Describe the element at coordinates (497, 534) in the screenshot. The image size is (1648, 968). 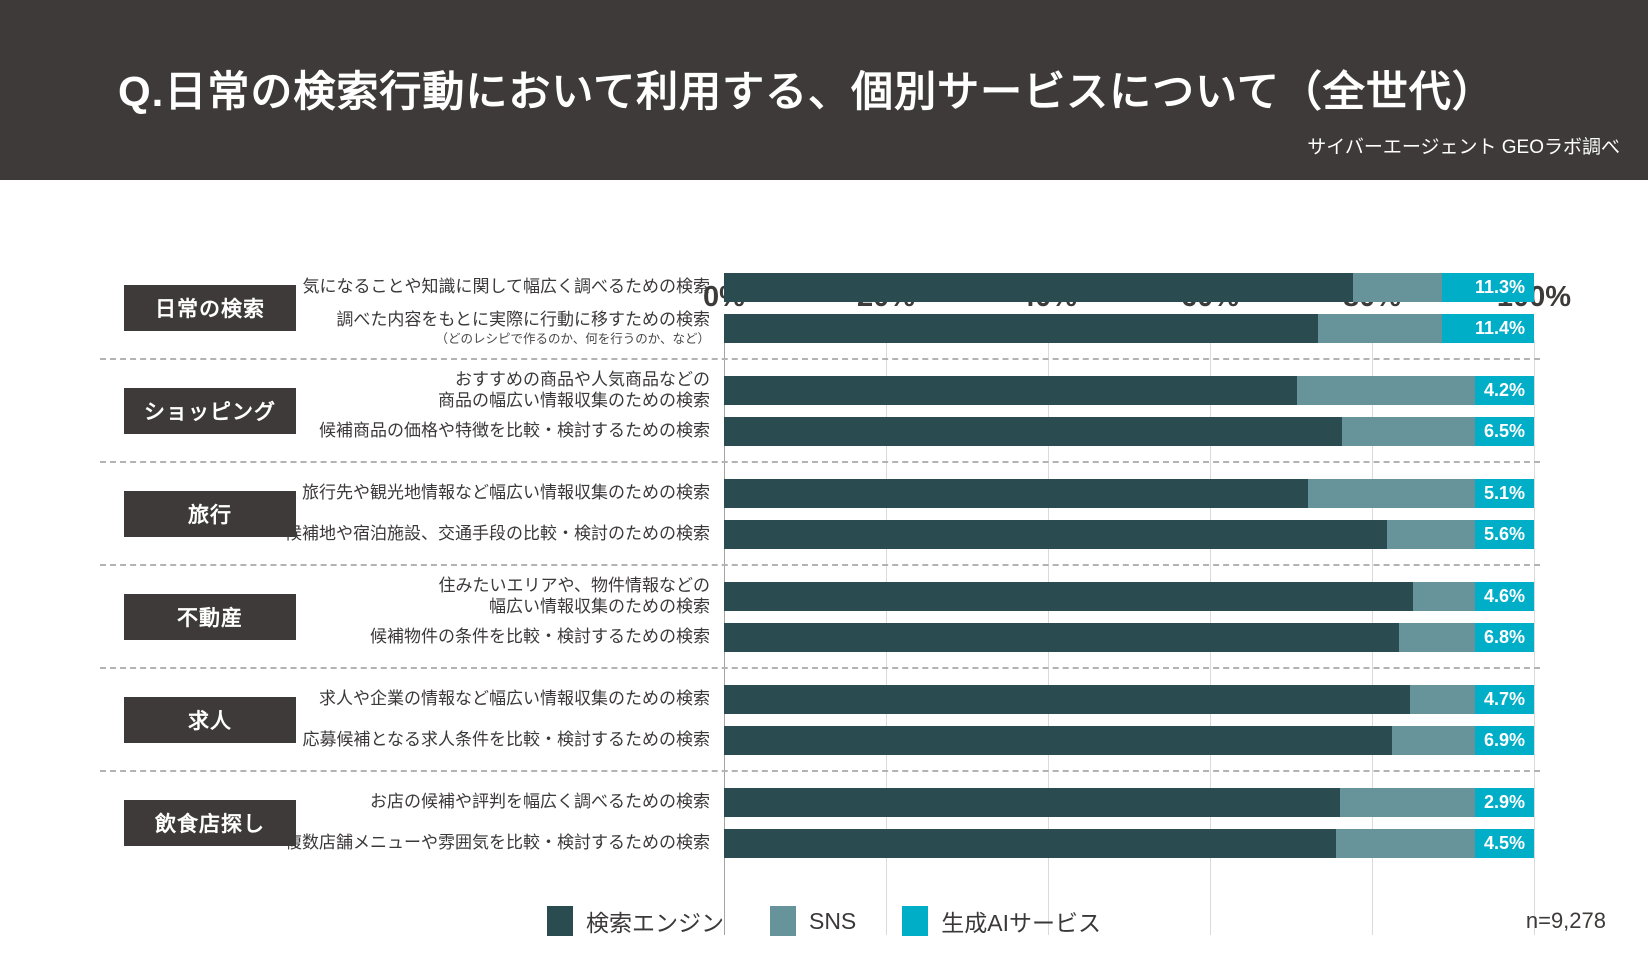
I see `row-label: 候補地や宿泊施設、交通手段の比較・検討のための検索` at that location.